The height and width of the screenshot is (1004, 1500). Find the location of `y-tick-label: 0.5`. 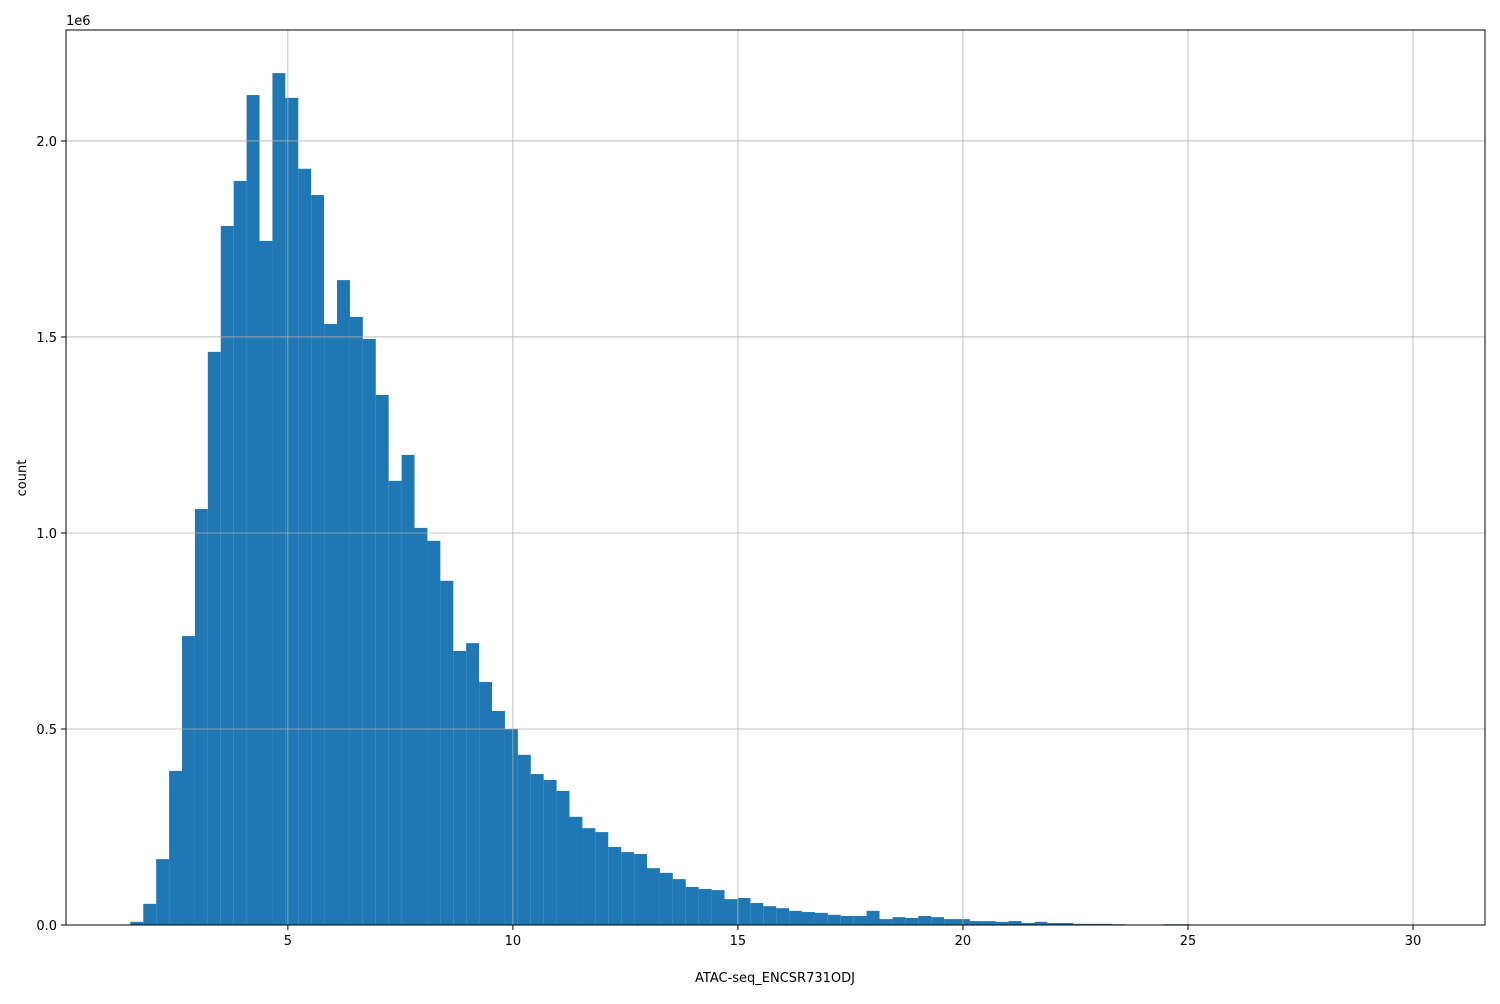

y-tick-label: 0.5 is located at coordinates (46, 730).